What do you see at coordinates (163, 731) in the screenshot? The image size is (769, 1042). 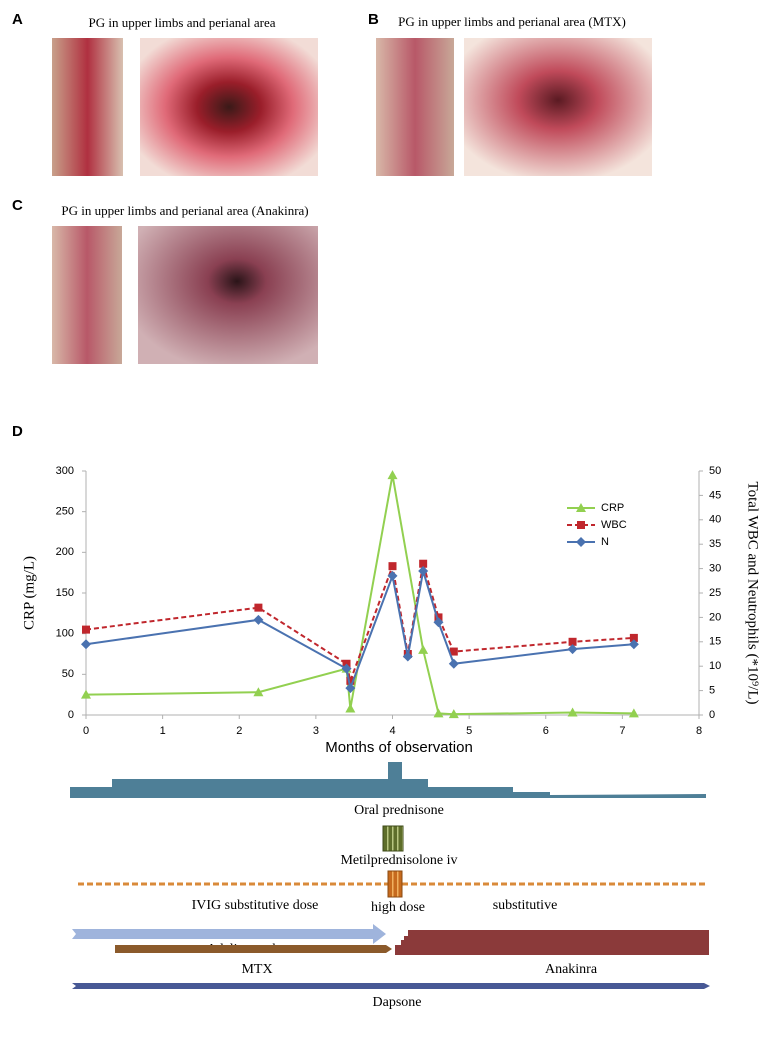 I see `x-tick-label: 1` at bounding box center [163, 731].